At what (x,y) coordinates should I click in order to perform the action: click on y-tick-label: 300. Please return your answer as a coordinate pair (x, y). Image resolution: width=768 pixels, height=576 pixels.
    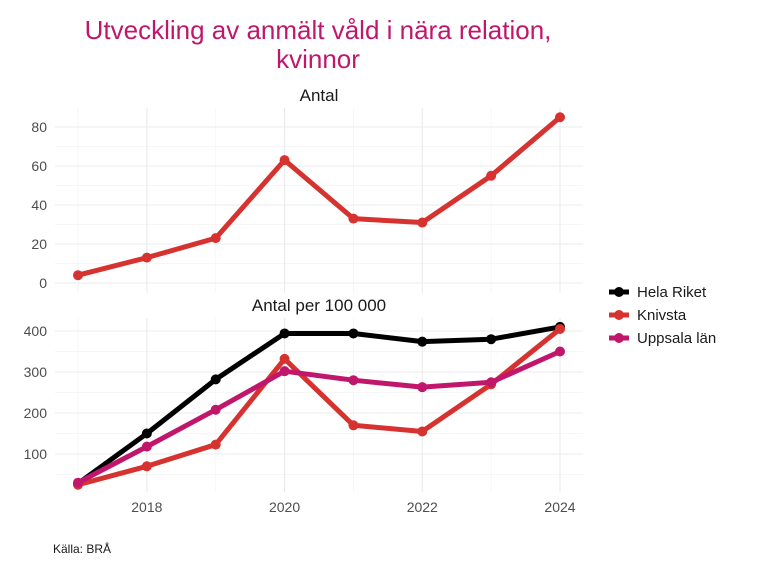
    Looking at the image, I should click on (36, 372).